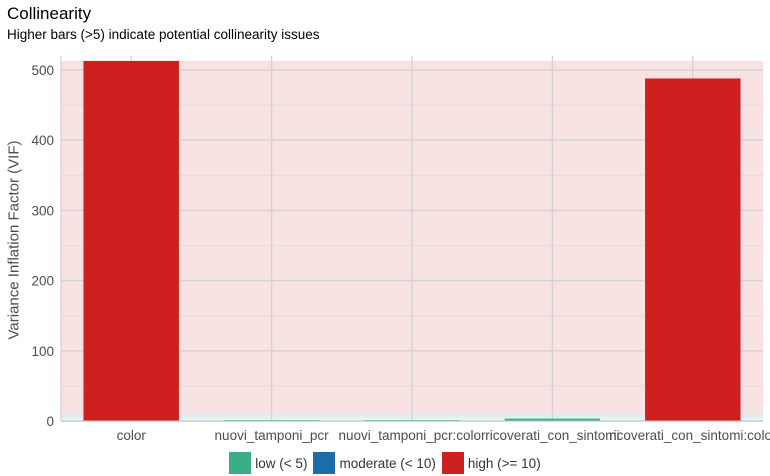 Image resolution: width=770 pixels, height=476 pixels. What do you see at coordinates (132, 435) in the screenshot?
I see `x-tick-label: color` at bounding box center [132, 435].